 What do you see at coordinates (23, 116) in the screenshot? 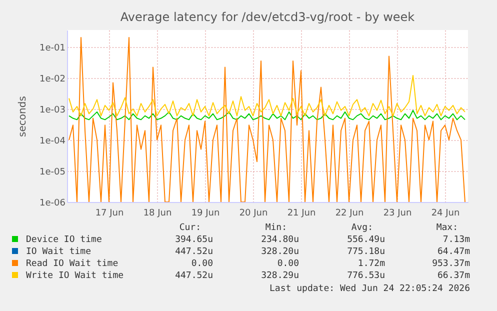
I see `y-axis-title: seconds` at bounding box center [23, 116].